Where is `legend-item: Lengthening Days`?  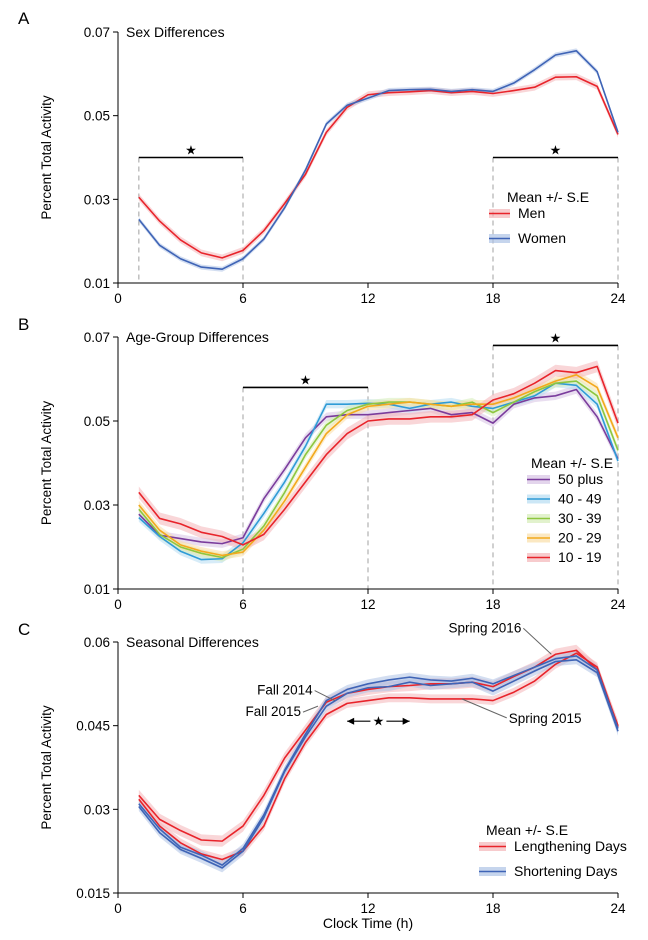
legend-item: Lengthening Days is located at coordinates (553, 846).